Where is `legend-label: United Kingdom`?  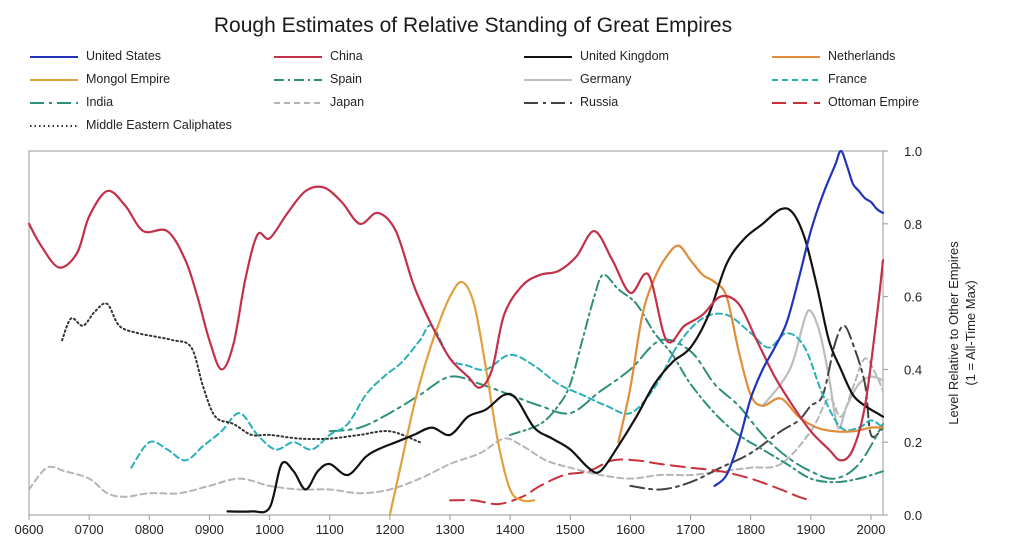
legend-label: United Kingdom is located at coordinates (624, 56).